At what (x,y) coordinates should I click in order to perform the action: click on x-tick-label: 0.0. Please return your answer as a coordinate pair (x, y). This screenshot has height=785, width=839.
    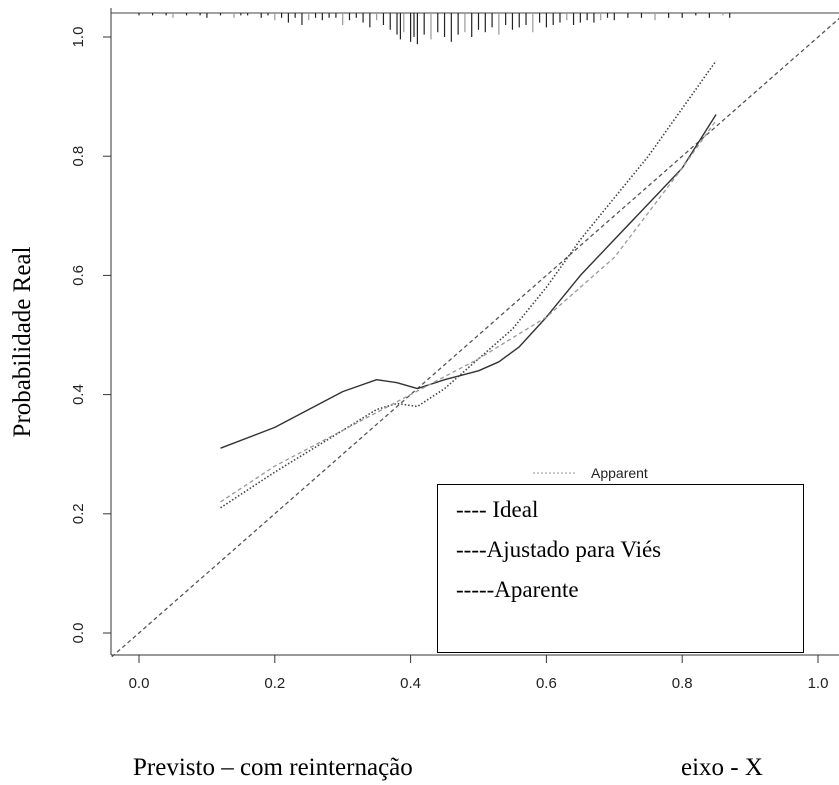
    Looking at the image, I should click on (139, 683).